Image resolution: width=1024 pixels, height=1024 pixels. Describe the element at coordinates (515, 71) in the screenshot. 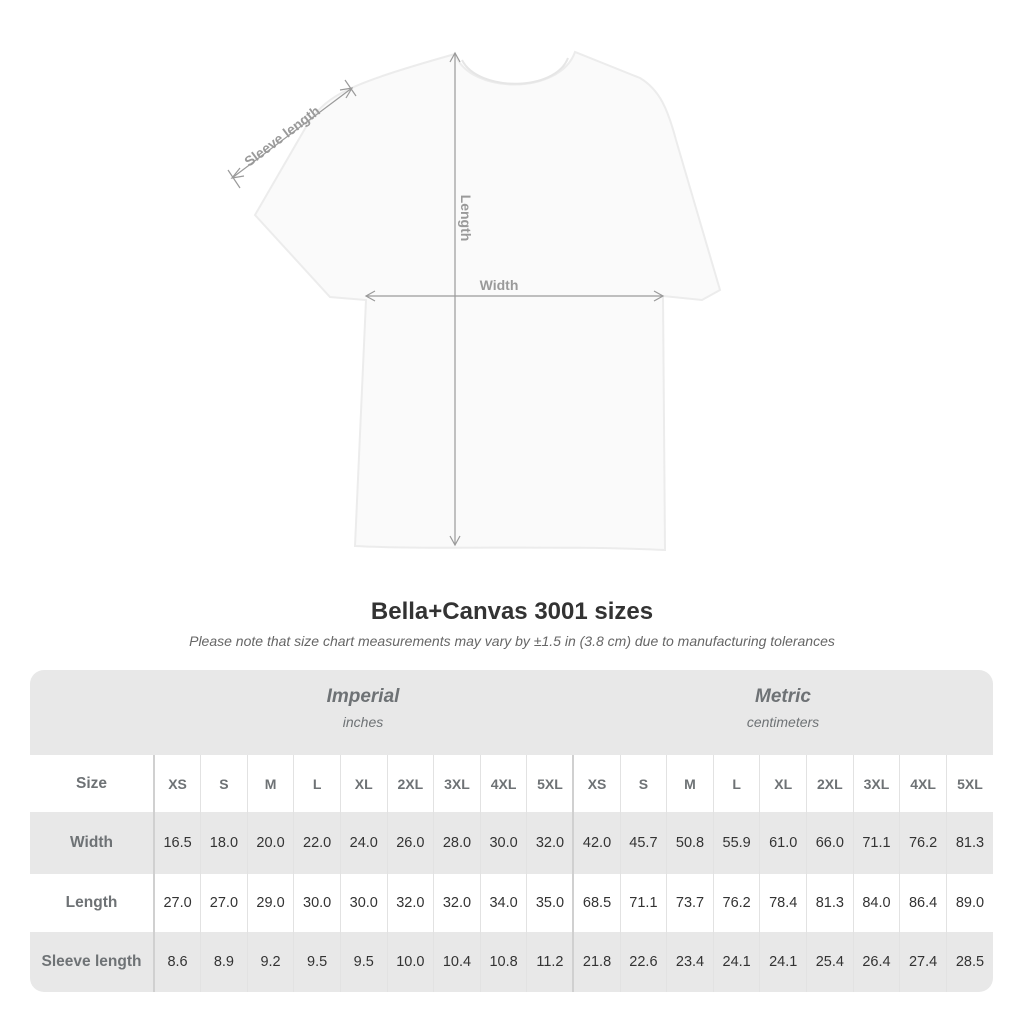

I see `collar` at that location.